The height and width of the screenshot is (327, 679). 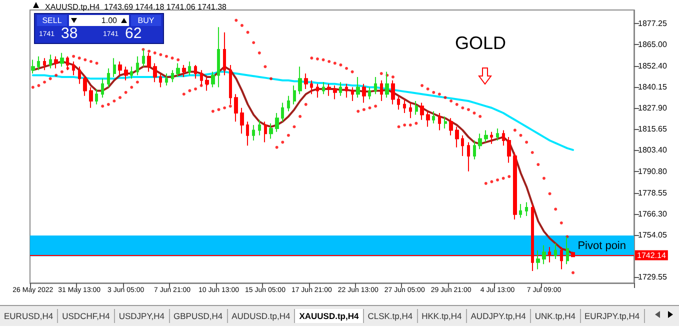 I want to click on text: EURJPY.tp,H4, so click(x=612, y=316).